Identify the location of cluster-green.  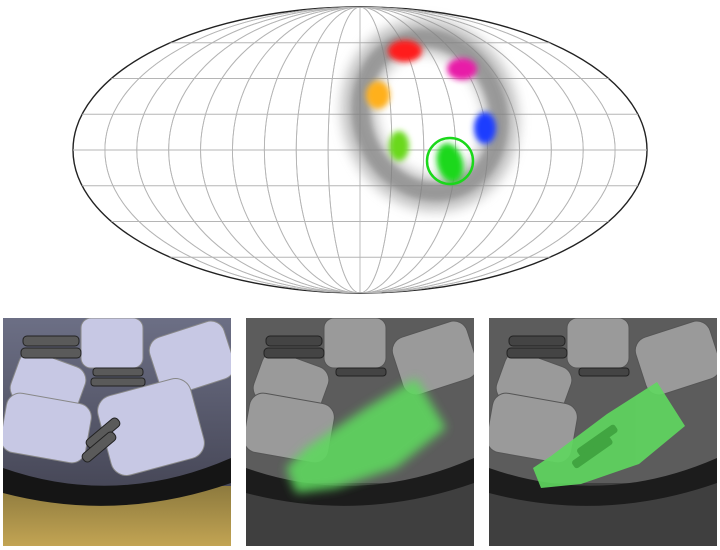
(450, 163).